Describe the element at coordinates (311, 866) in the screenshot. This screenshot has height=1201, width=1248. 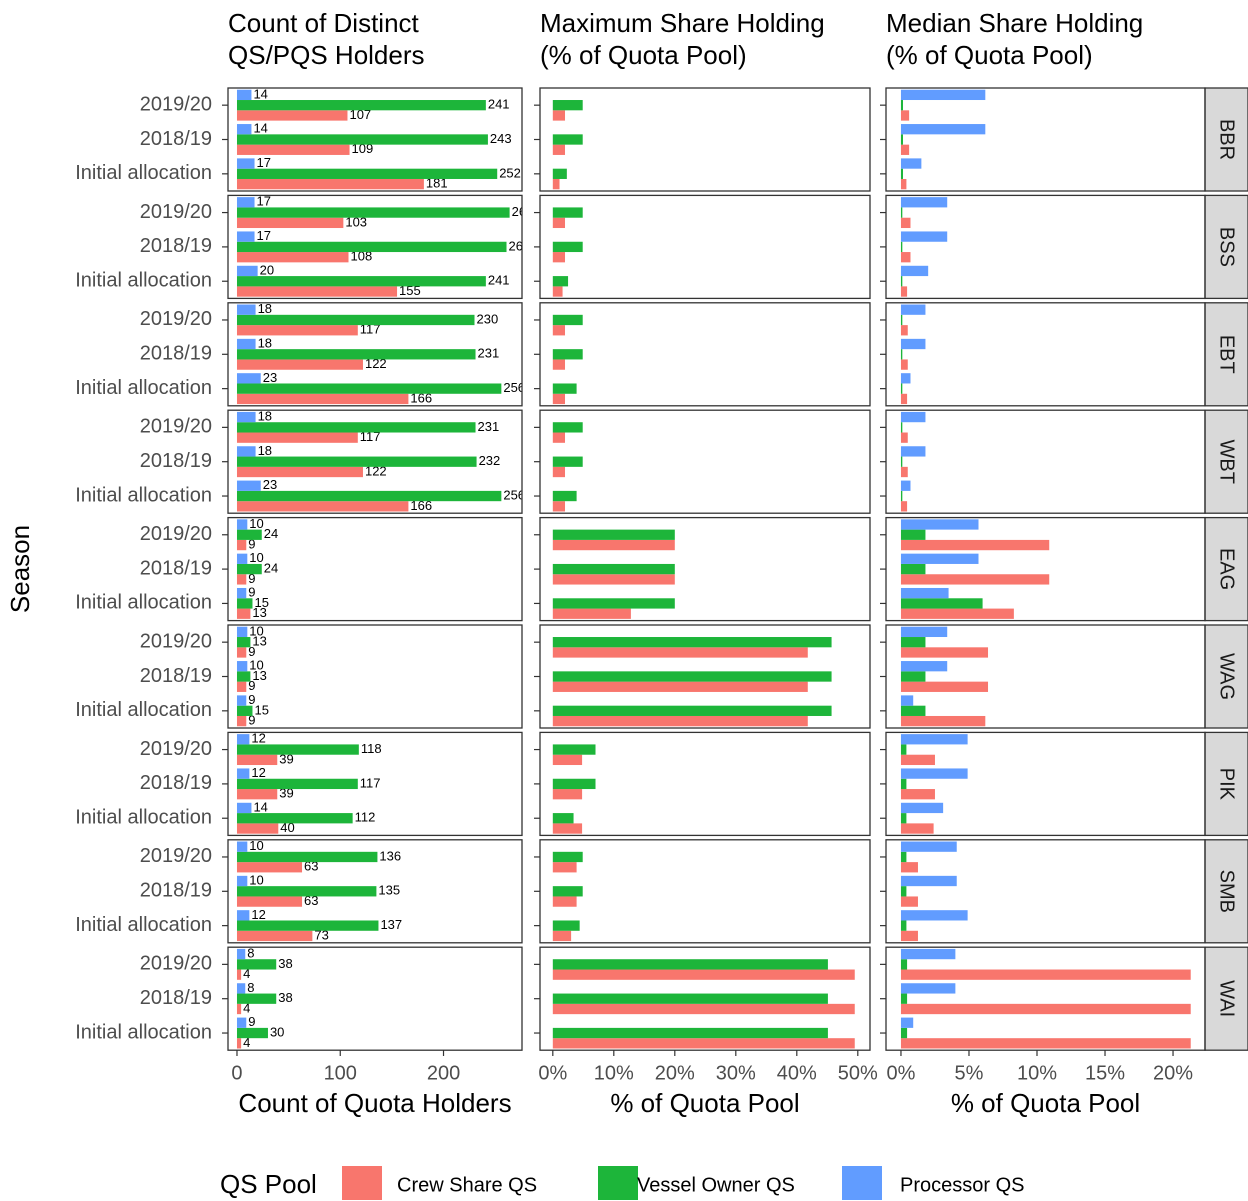
I see `value-label: 63` at that location.